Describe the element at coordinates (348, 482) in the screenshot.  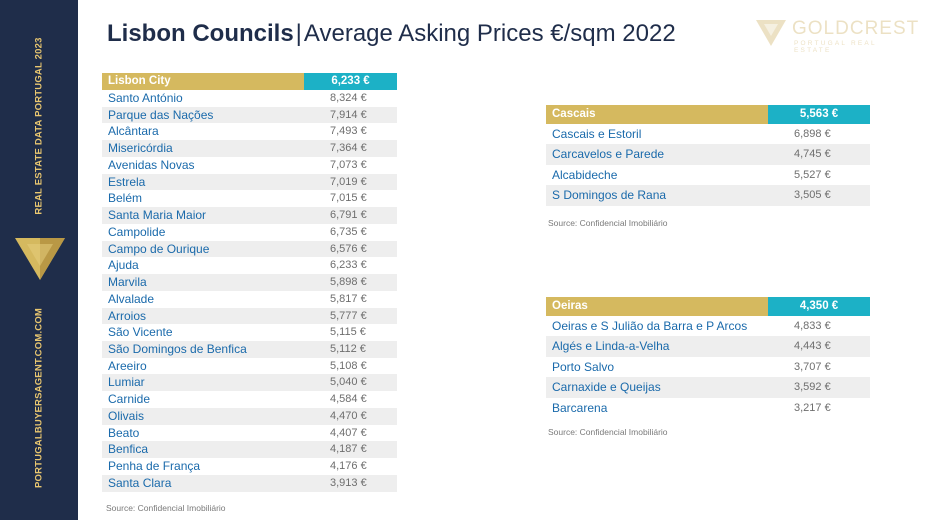
I see `row-value: 3,913 €` at that location.